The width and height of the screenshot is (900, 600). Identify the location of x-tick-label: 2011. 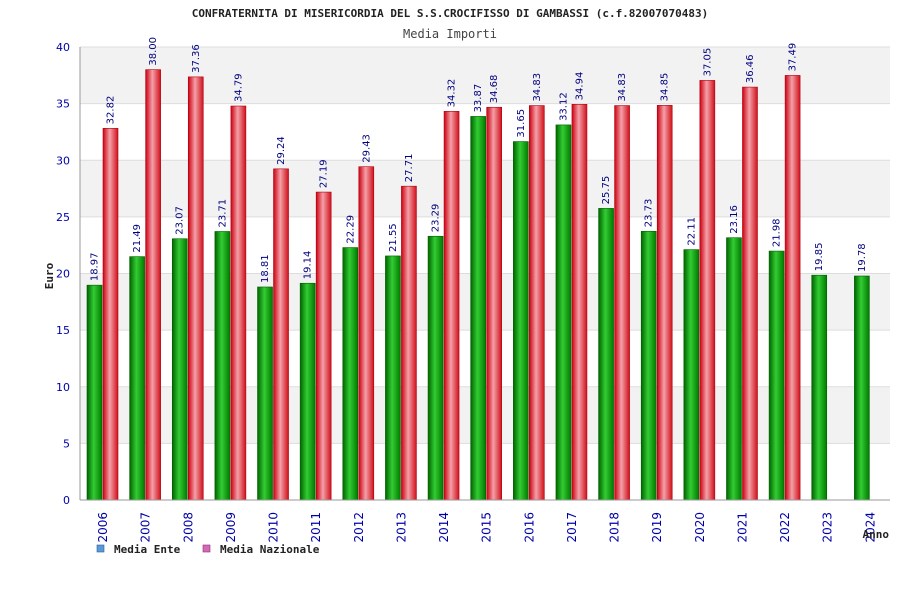
(316, 527).